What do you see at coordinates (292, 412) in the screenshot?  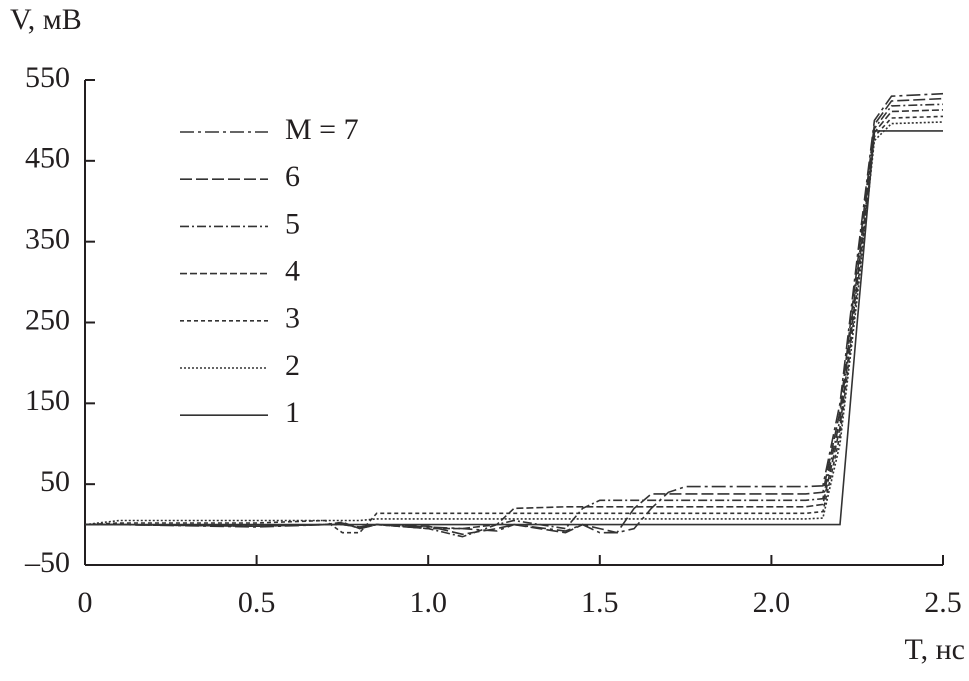 I see `legend-label: 1` at bounding box center [292, 412].